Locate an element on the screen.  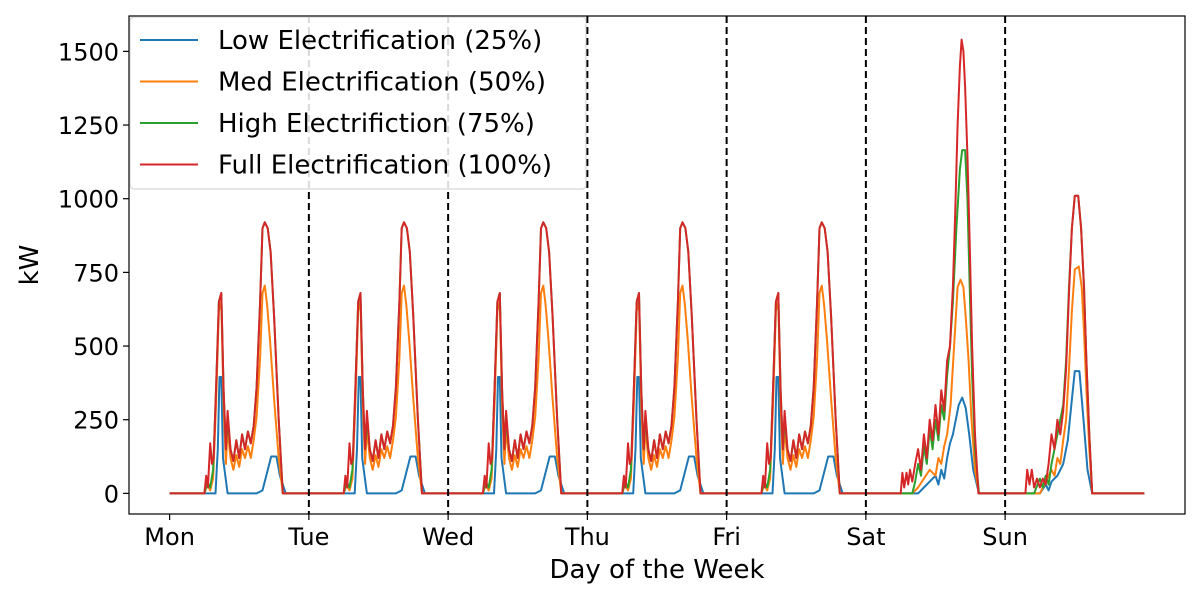
x-tick-label: Sun is located at coordinates (1005, 537).